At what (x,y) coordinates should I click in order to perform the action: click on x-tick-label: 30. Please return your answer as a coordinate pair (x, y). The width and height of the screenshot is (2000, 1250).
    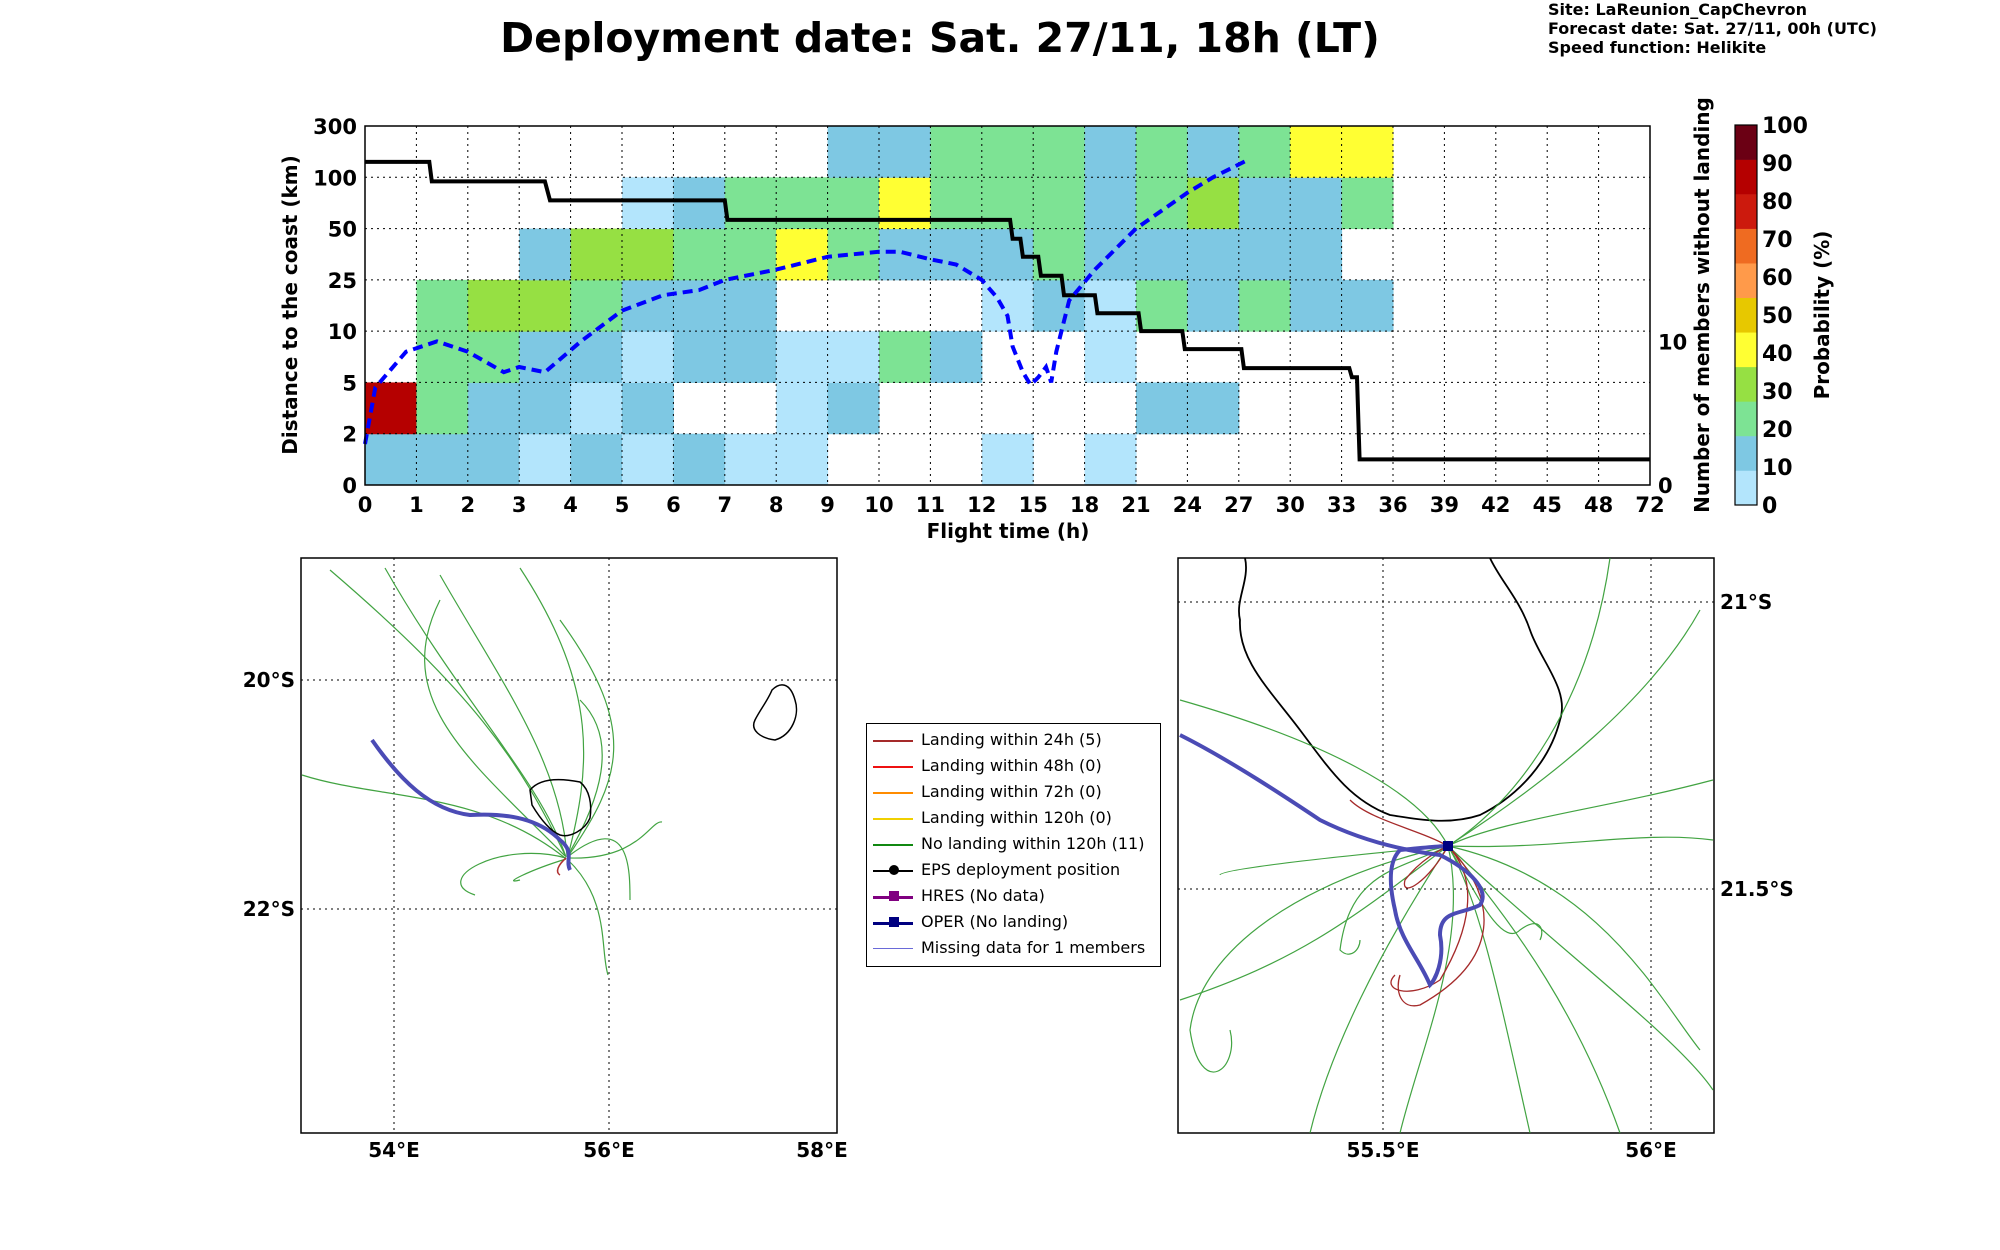
    Looking at the image, I should click on (1290, 505).